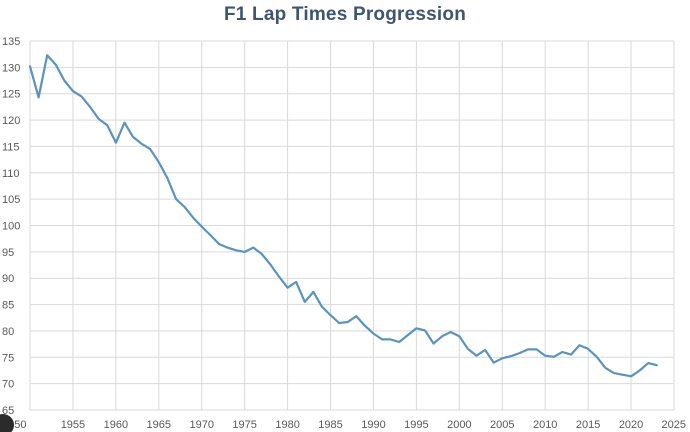 Image resolution: width=690 pixels, height=432 pixels. Describe the element at coordinates (330, 425) in the screenshot. I see `x-tick-label: 1985` at that location.